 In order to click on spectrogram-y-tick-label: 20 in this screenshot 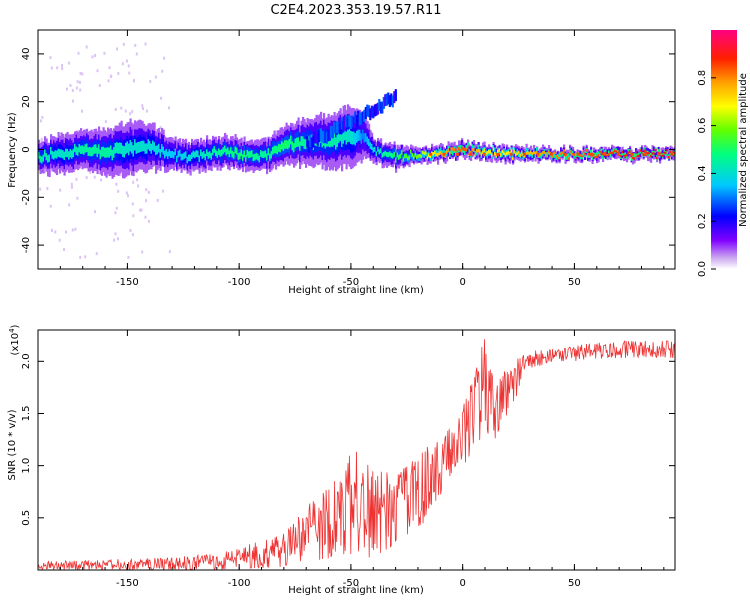, I will do `click(26, 101)`.